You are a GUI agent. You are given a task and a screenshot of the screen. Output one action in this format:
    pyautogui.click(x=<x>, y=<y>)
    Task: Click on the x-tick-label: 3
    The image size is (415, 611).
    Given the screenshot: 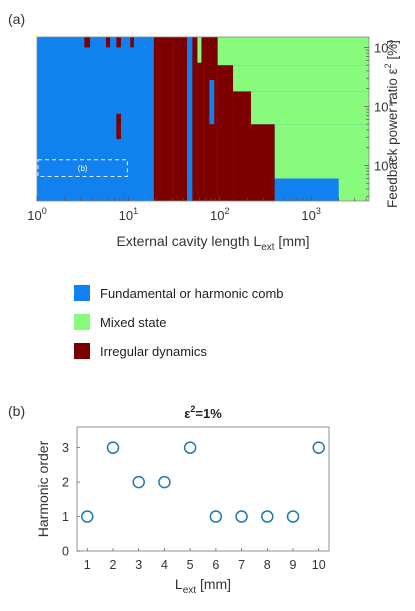 What is the action you would take?
    pyautogui.click(x=138, y=565)
    